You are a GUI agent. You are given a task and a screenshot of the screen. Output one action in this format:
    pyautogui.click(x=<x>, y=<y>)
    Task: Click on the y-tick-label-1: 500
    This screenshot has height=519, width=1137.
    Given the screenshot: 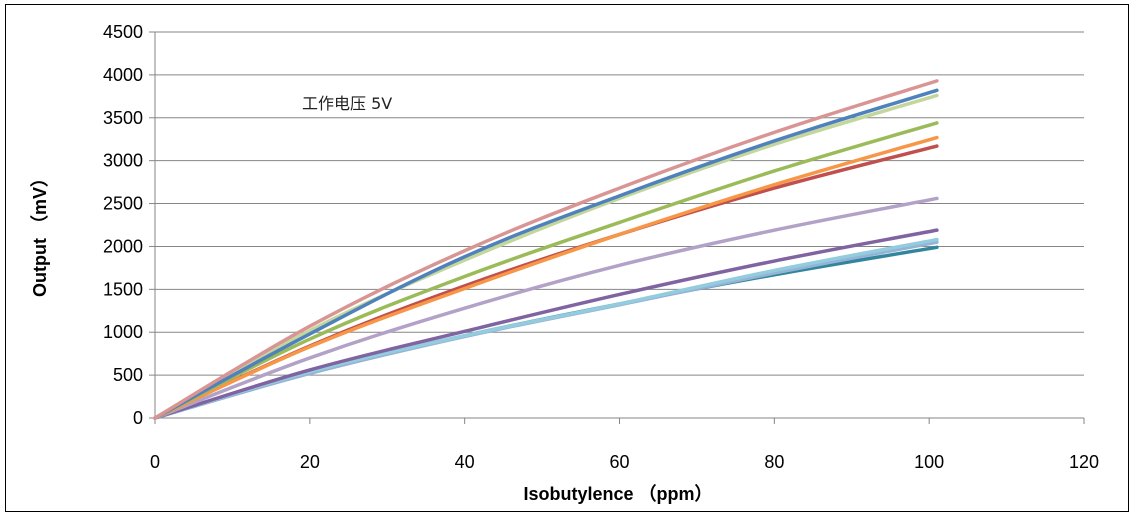 What is the action you would take?
    pyautogui.click(x=128, y=375)
    